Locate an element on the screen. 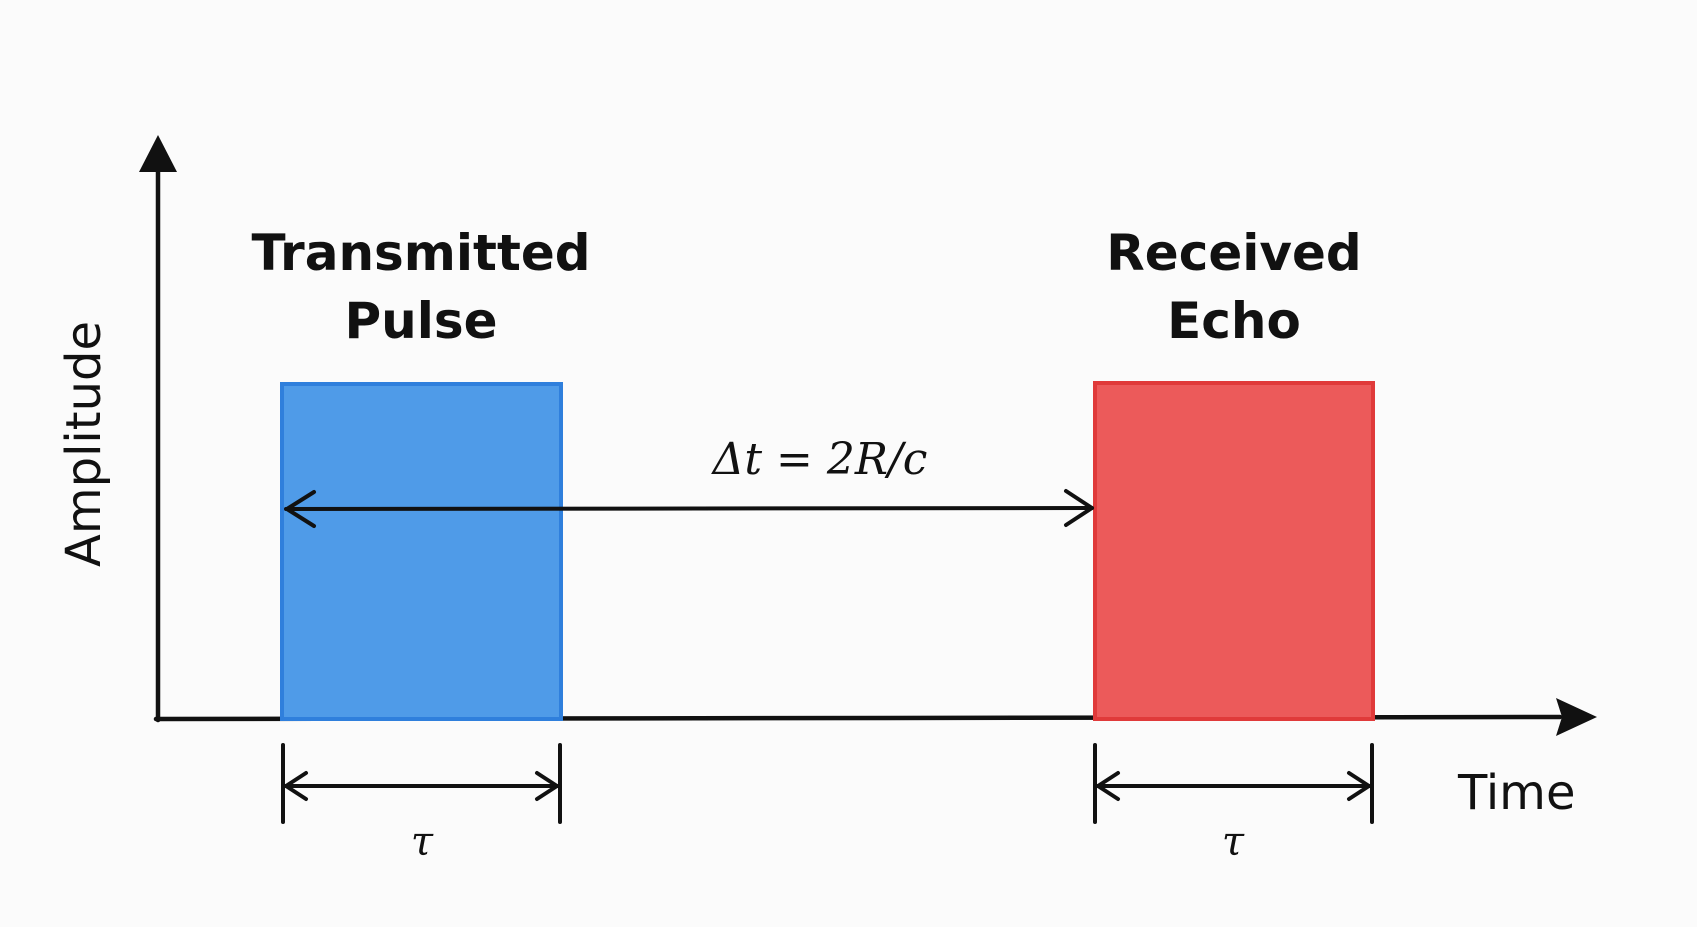 This screenshot has height=927, width=1697. transmitted-pulse-label-line2: Pulse is located at coordinates (420, 321).